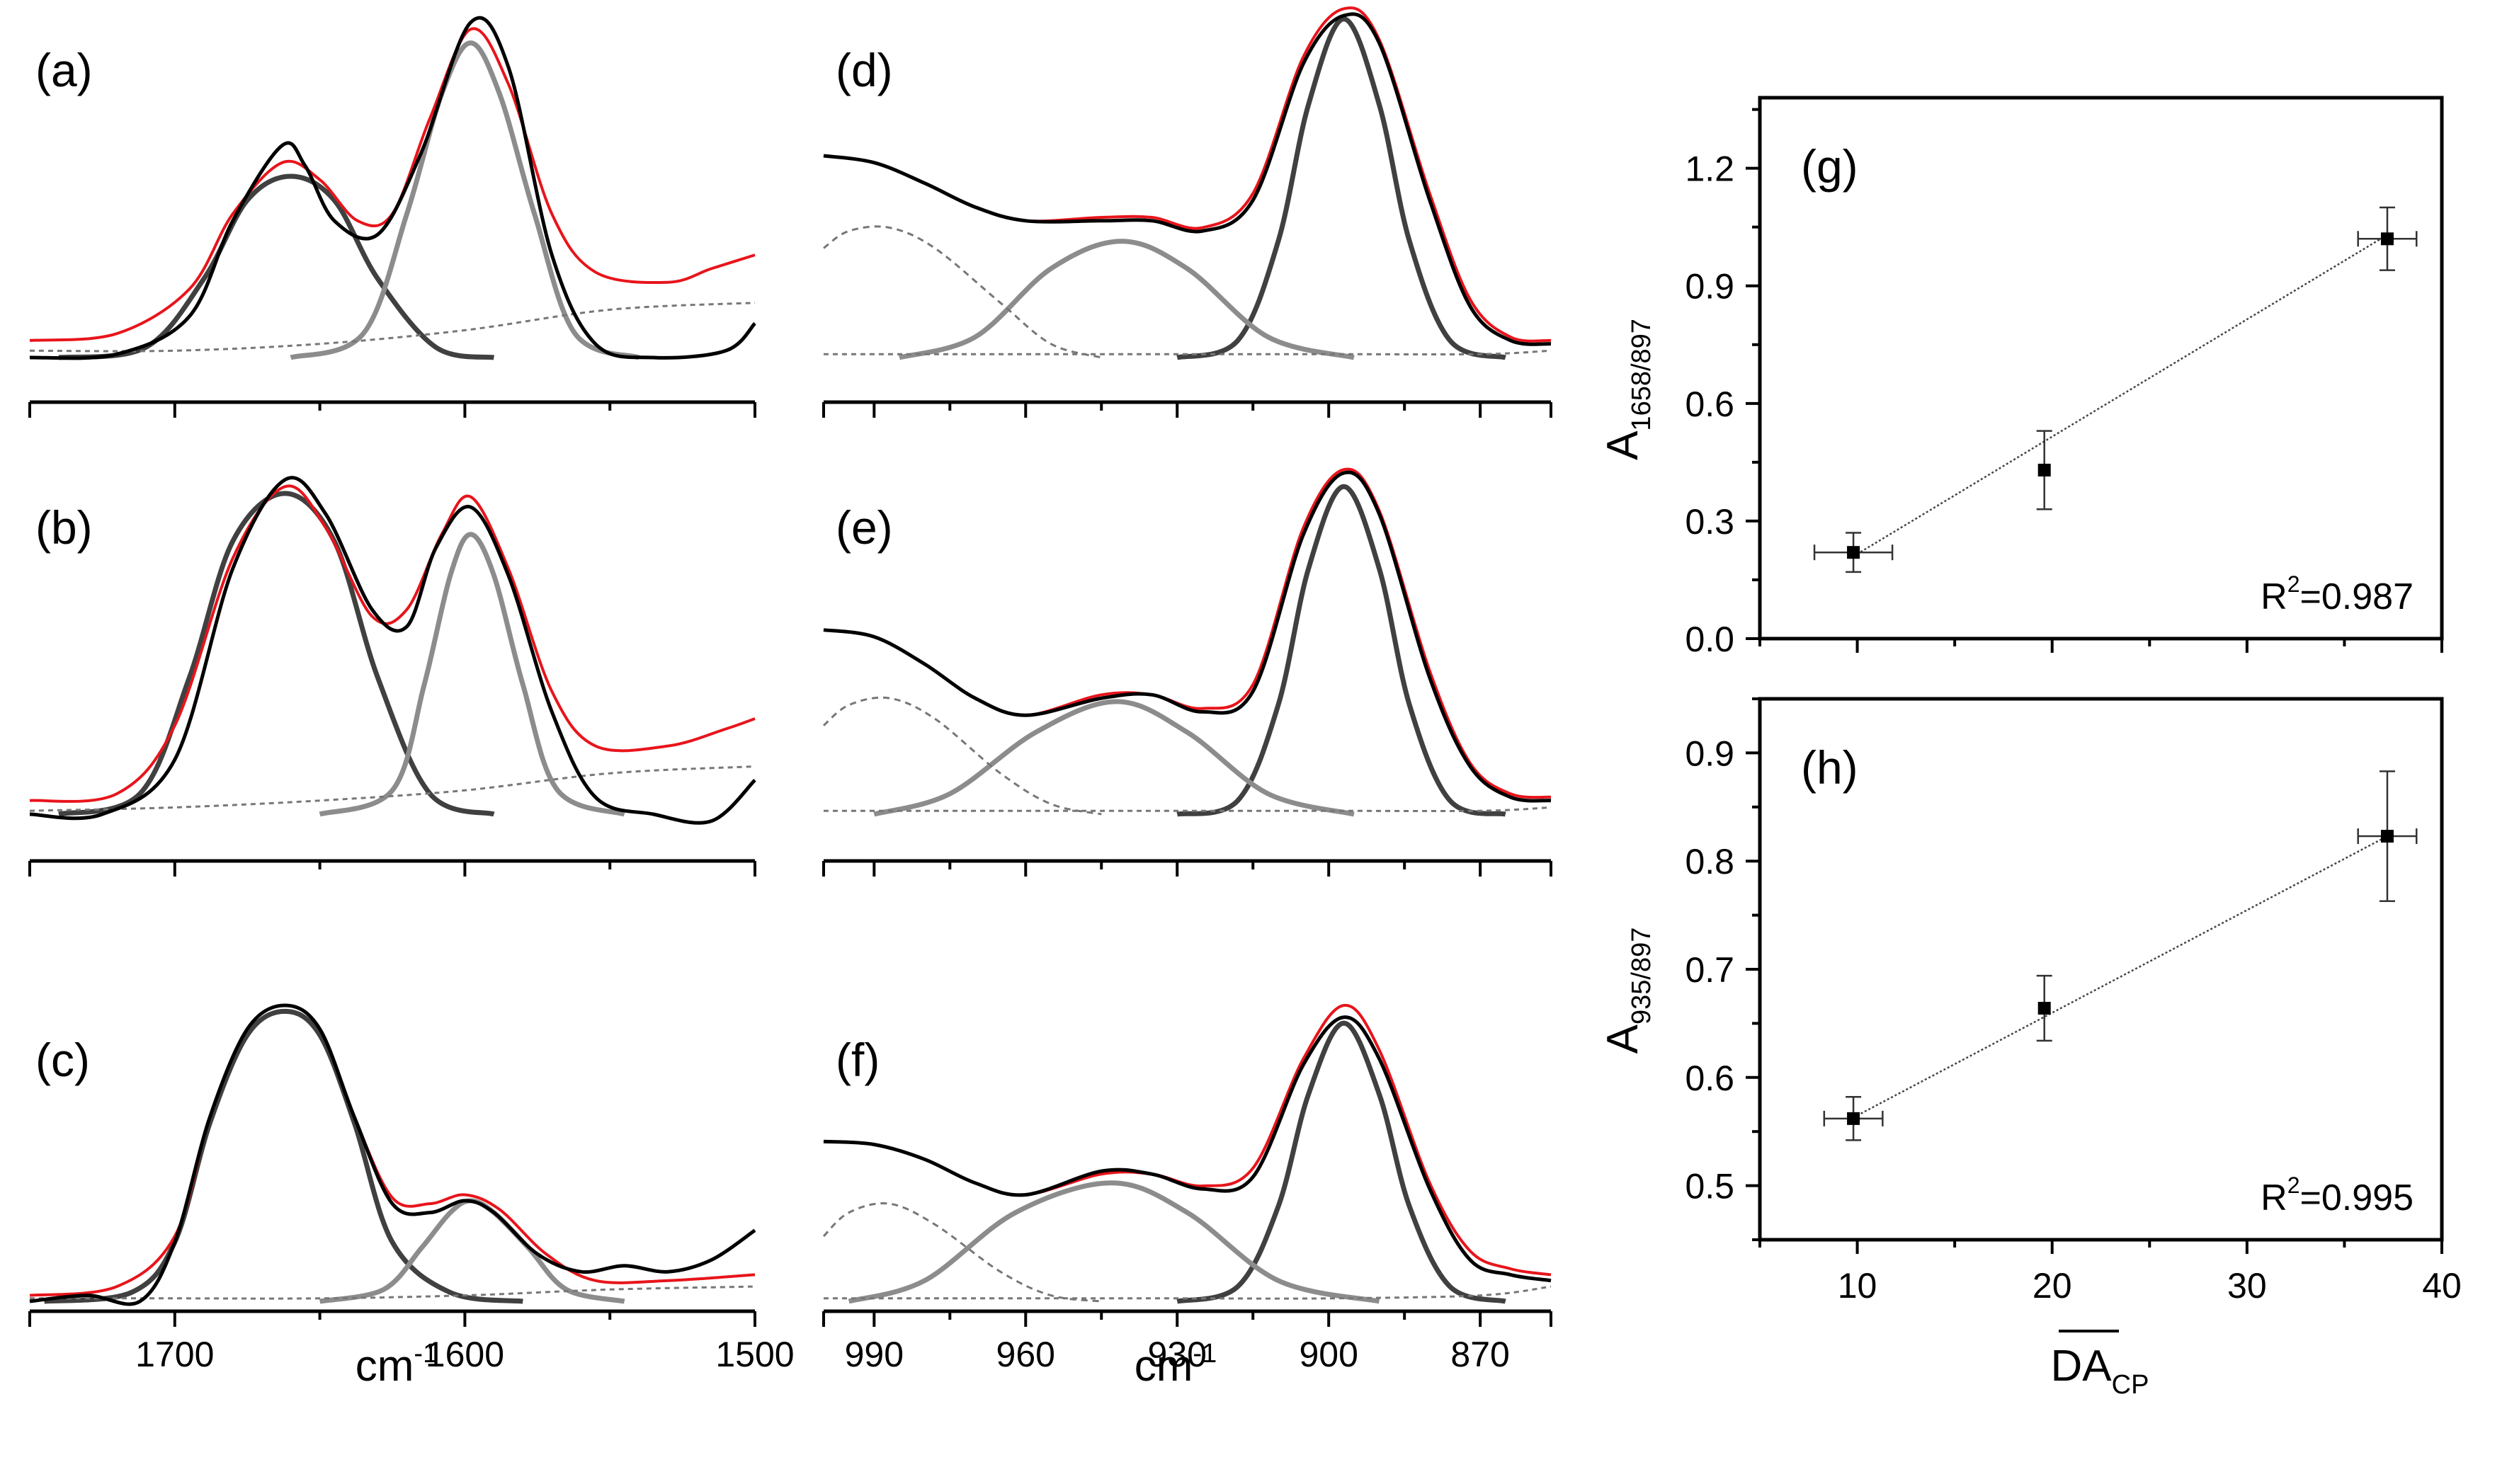 This screenshot has height=1484, width=2507. Describe the element at coordinates (2082, 1366) in the screenshot. I see `x-axis-label-main: DA` at that location.